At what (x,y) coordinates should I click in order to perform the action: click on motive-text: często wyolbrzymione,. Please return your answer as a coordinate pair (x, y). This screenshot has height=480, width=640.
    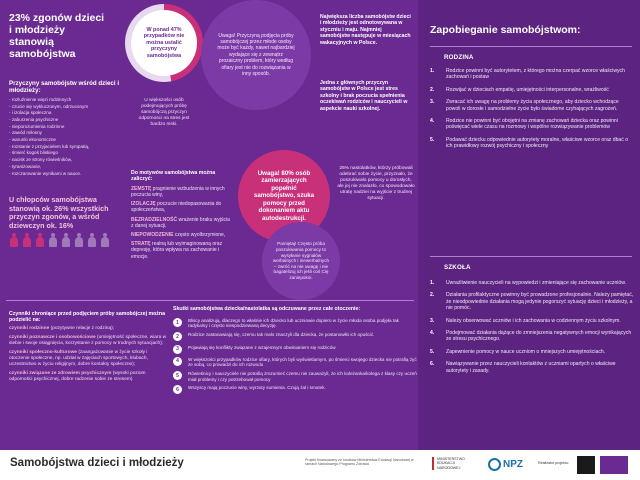
    Looking at the image, I should click on (200, 235).